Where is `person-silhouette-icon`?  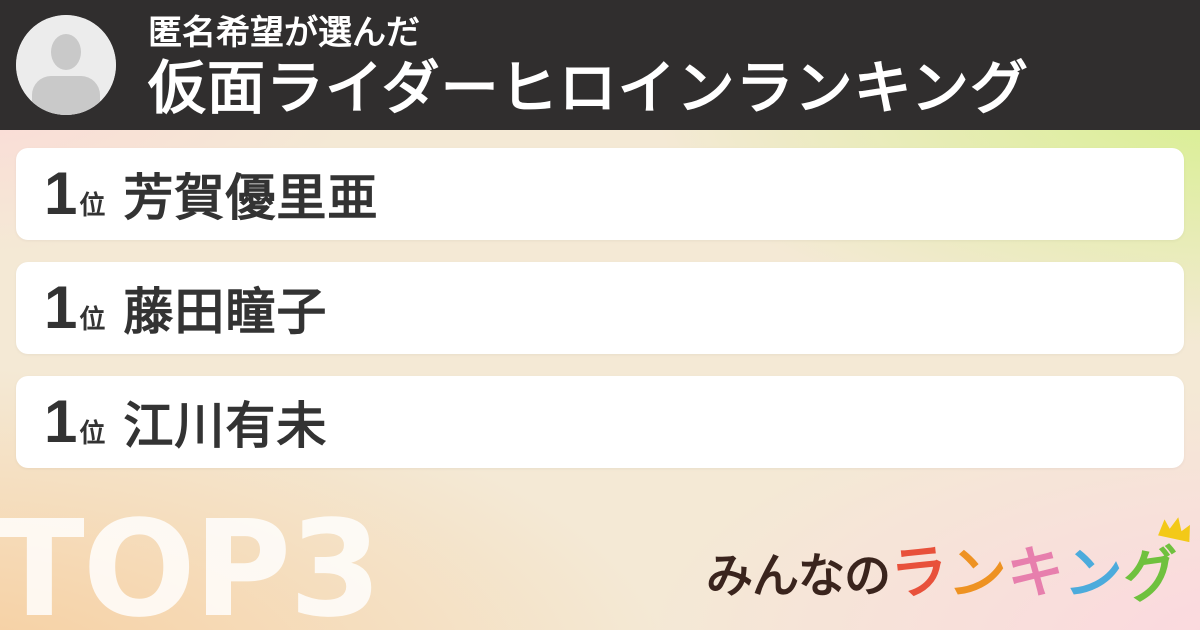 person-silhouette-icon is located at coordinates (66, 65).